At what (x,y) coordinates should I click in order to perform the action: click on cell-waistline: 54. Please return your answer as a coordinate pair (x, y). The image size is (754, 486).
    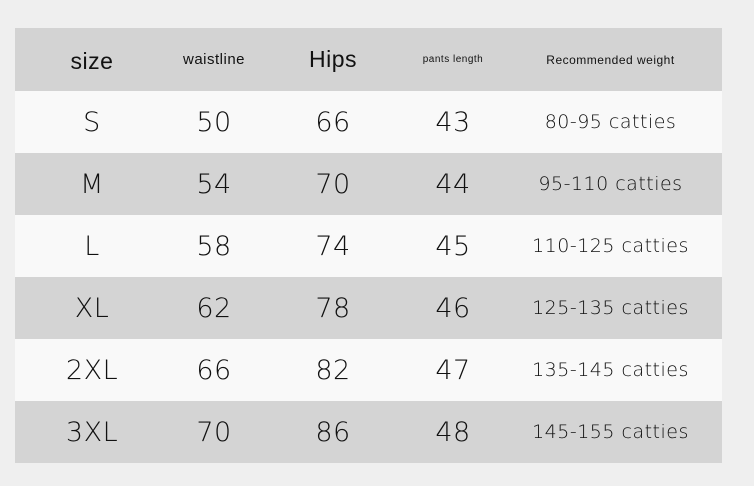
    Looking at the image, I should click on (214, 184).